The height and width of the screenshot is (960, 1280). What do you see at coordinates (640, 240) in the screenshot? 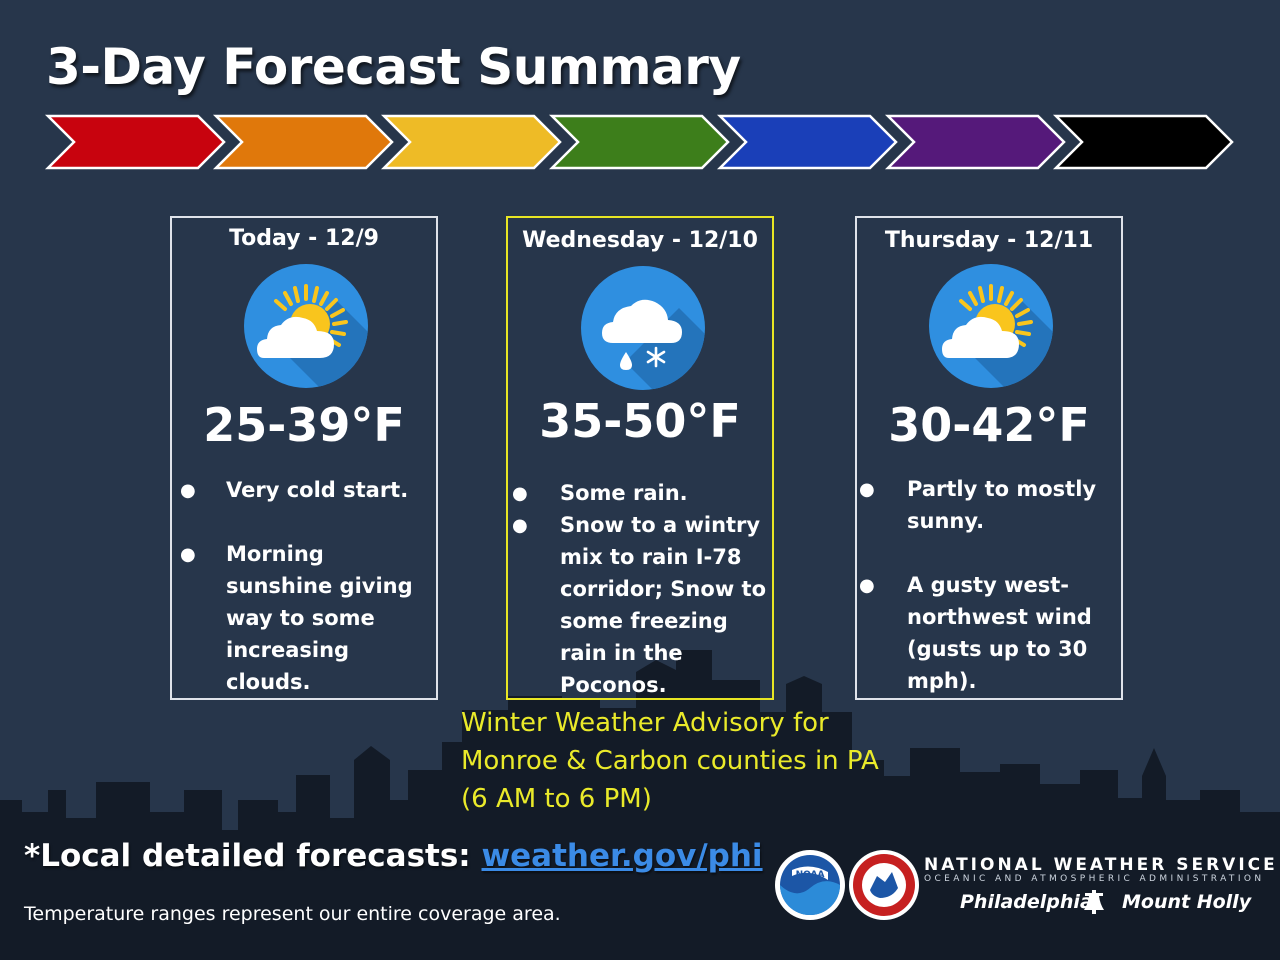
I see `day-label: Wednesday - 12/10` at bounding box center [640, 240].